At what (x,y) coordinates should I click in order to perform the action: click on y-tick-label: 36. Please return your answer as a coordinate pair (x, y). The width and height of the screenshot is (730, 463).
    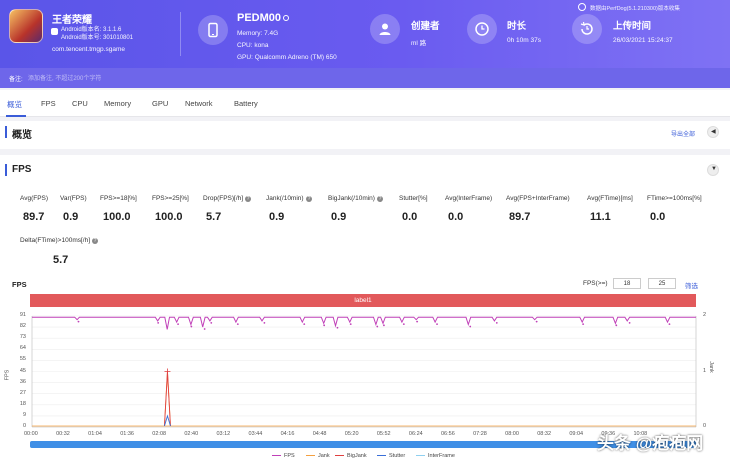
    Looking at the image, I should click on (22, 381).